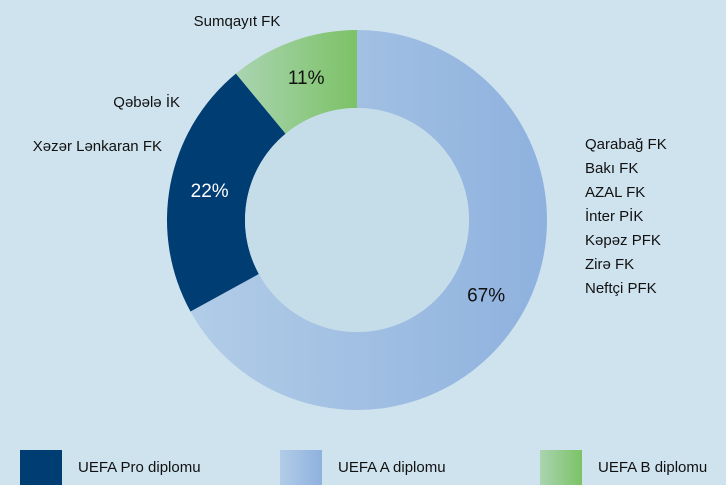  I want to click on club-label: Kəpəz PFK, so click(623, 240).